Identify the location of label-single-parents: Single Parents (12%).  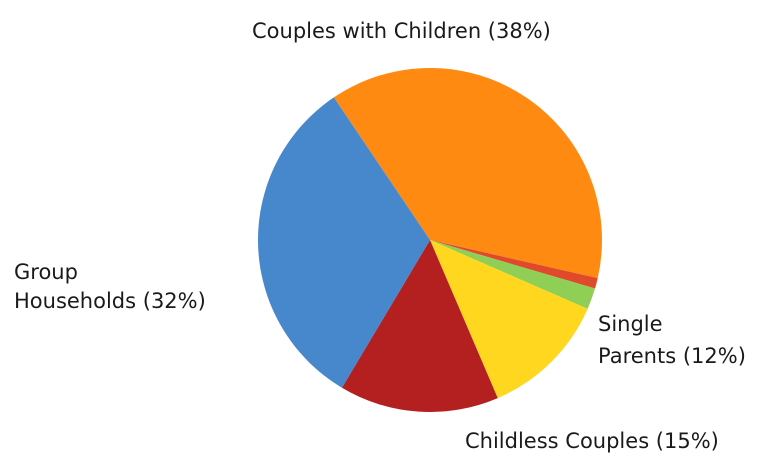
(672, 340).